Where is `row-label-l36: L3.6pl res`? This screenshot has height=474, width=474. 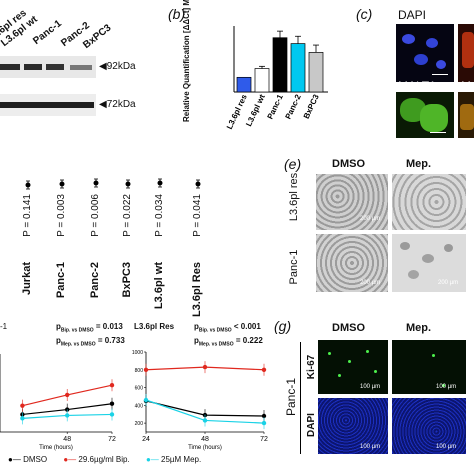
row-label-l36: L3.6pl res is located at coordinates (294, 197).